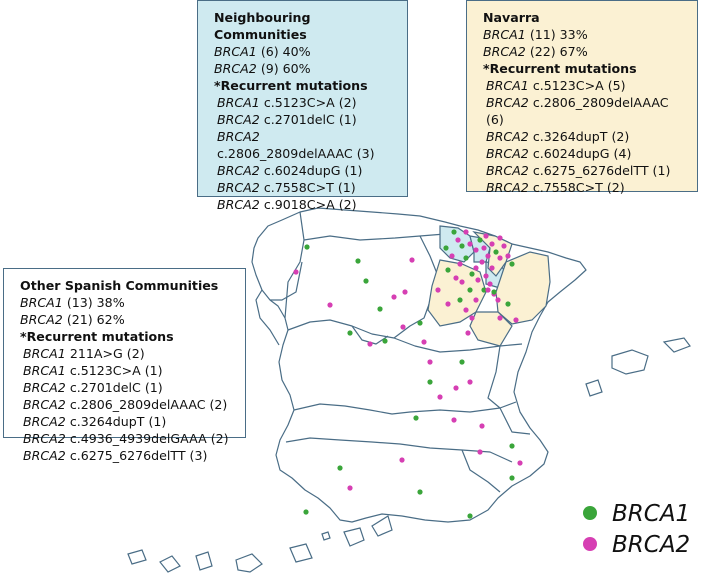  I want to click on gene-value: c.5123C>A (5), so click(577, 85).